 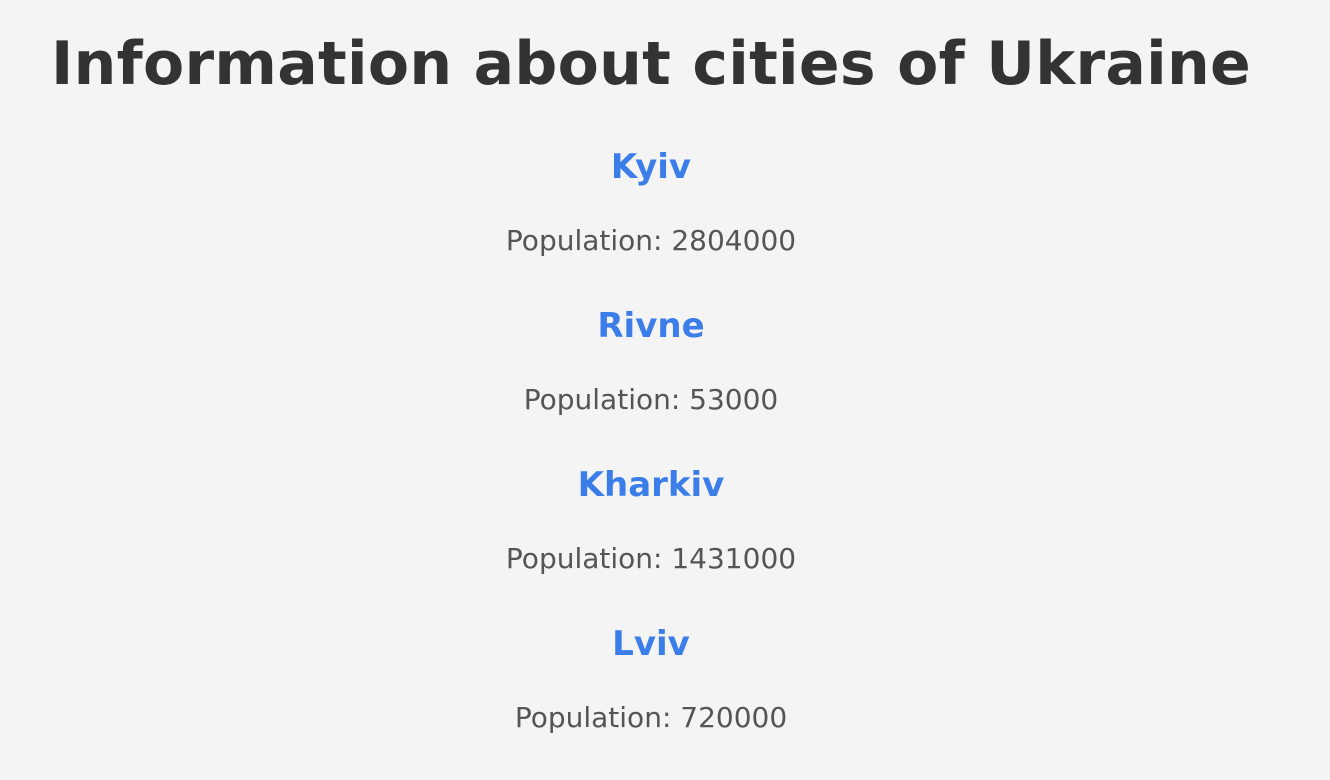 I want to click on city-name: Kyiv, so click(x=651, y=167).